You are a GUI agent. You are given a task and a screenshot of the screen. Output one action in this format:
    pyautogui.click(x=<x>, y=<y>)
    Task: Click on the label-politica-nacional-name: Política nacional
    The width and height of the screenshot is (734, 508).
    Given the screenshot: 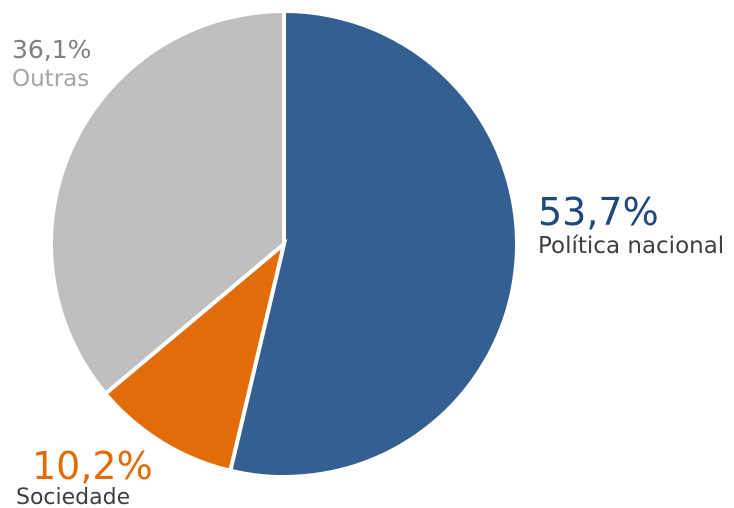 What is the action you would take?
    pyautogui.click(x=631, y=246)
    